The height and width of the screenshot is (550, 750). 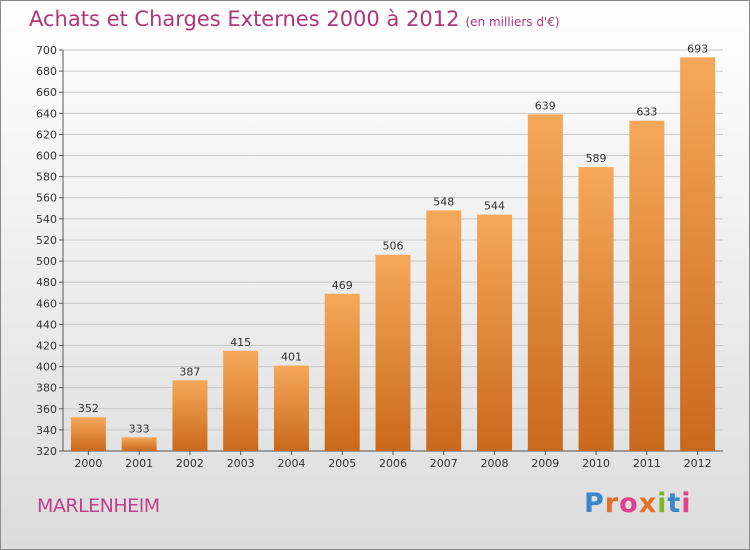 What do you see at coordinates (674, 503) in the screenshot?
I see `brand-letter: t` at bounding box center [674, 503].